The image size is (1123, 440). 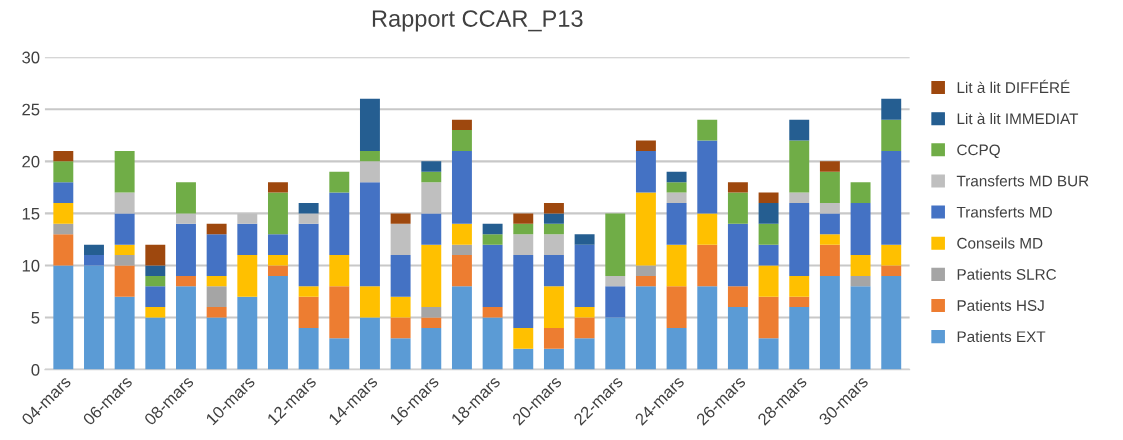 I want to click on legend-label: Lit à lit DIFFÉRÉ, so click(x=1013, y=86).